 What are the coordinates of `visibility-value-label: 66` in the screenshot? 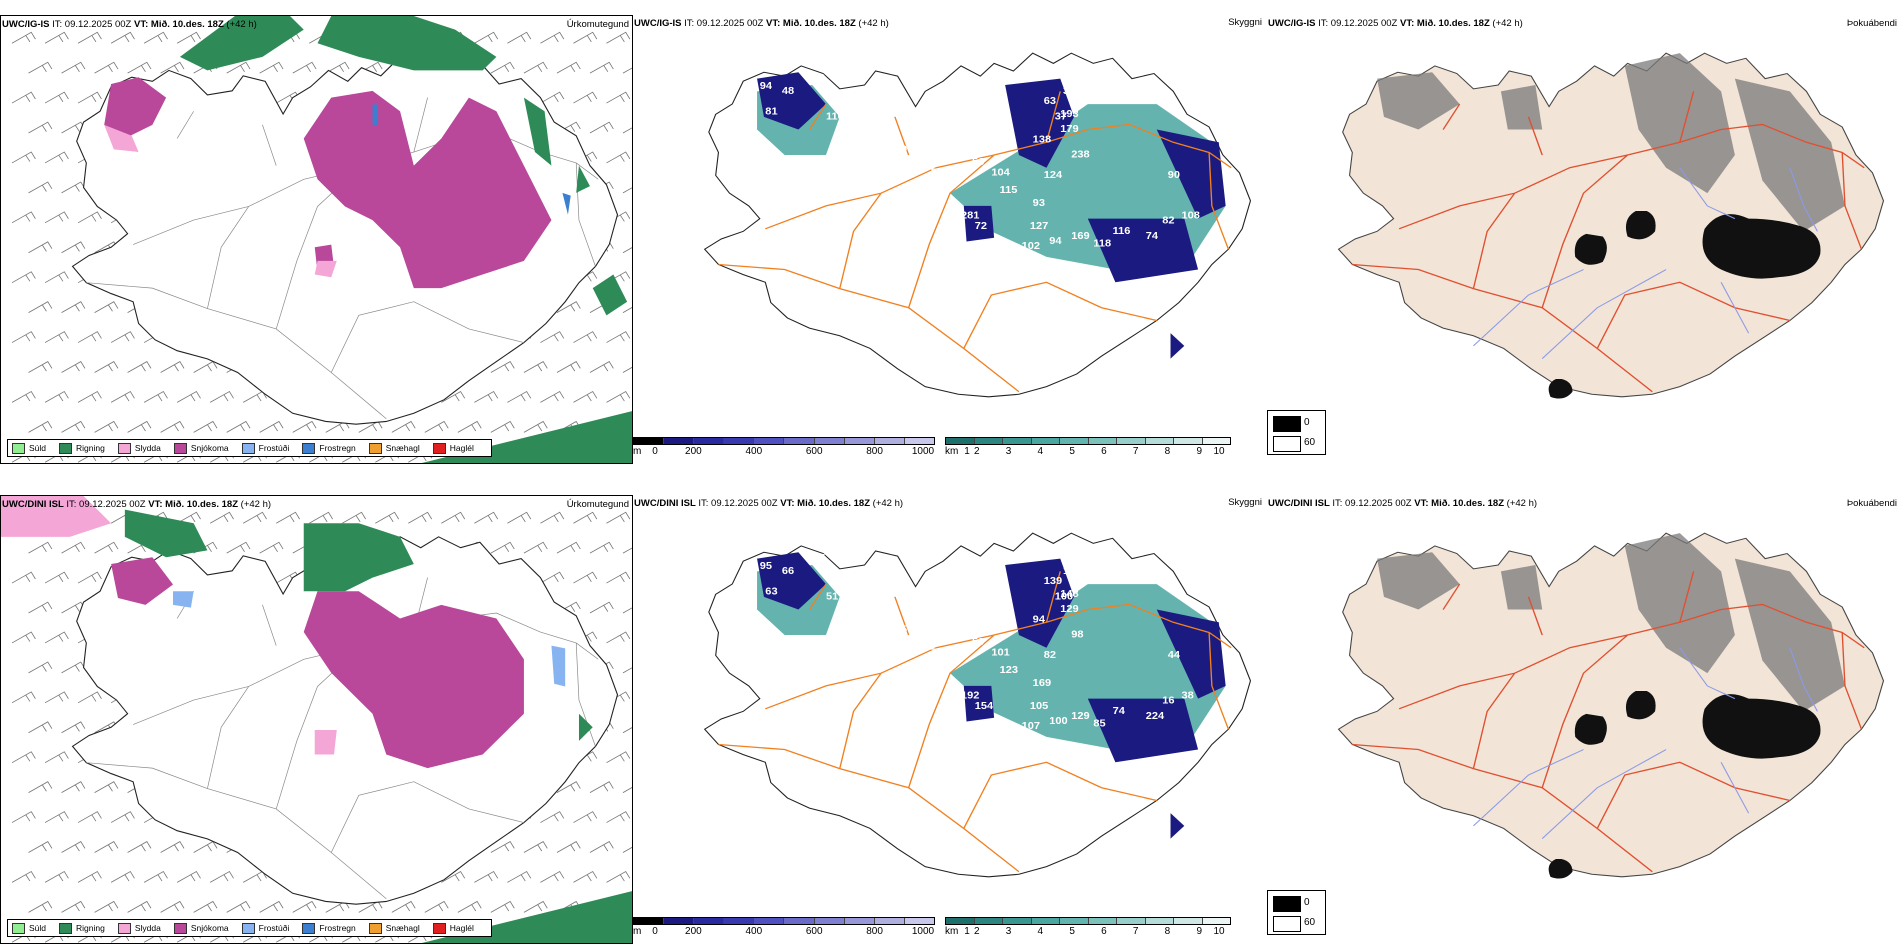 It's located at (788, 571).